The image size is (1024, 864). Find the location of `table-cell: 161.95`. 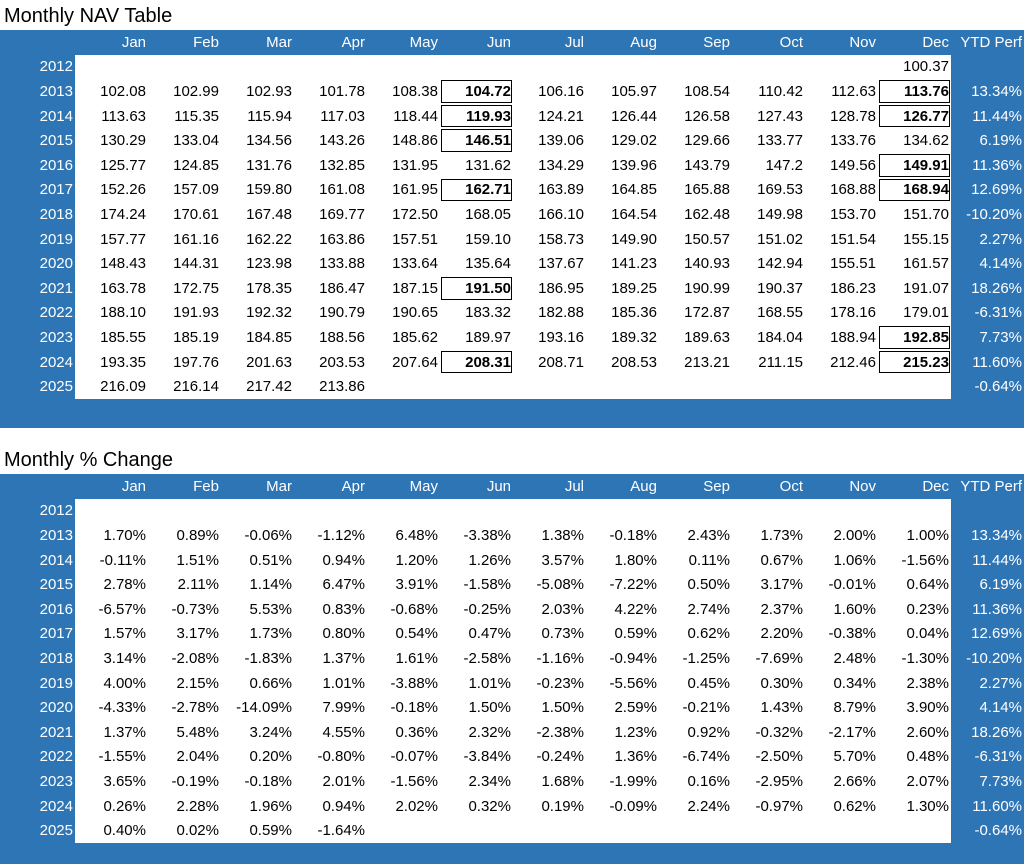

table-cell: 161.95 is located at coordinates (403, 190).